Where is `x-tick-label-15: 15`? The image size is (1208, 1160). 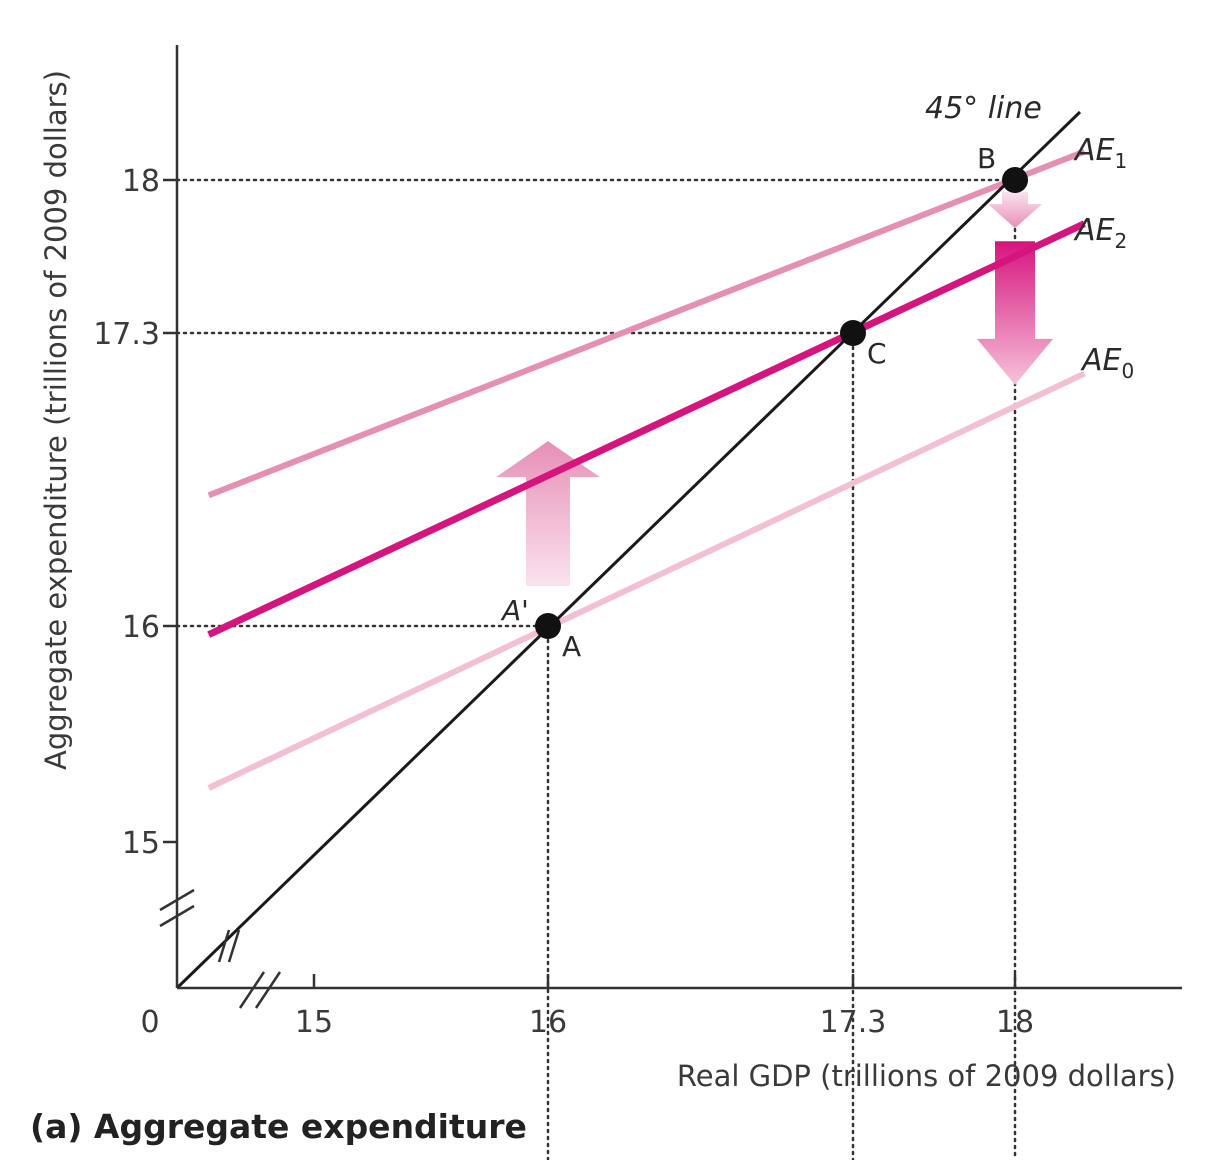
x-tick-label-15: 15 is located at coordinates (314, 1022).